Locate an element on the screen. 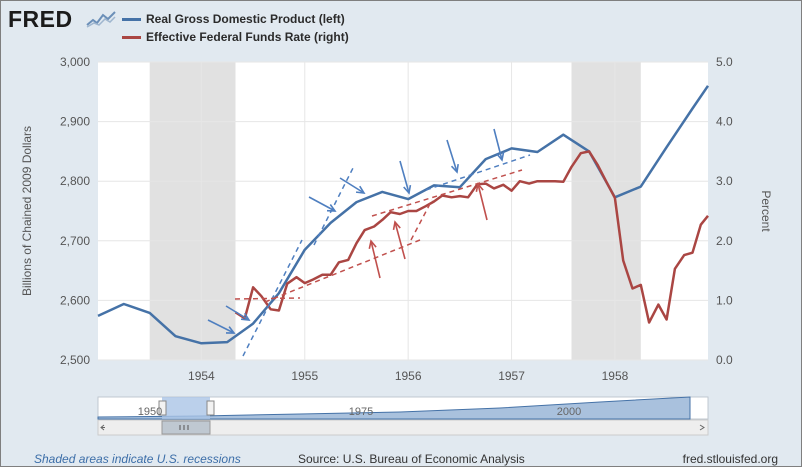 This screenshot has height=467, width=802. legend-label-gdp: Real Gross Domestic Product (left) is located at coordinates (245, 19).